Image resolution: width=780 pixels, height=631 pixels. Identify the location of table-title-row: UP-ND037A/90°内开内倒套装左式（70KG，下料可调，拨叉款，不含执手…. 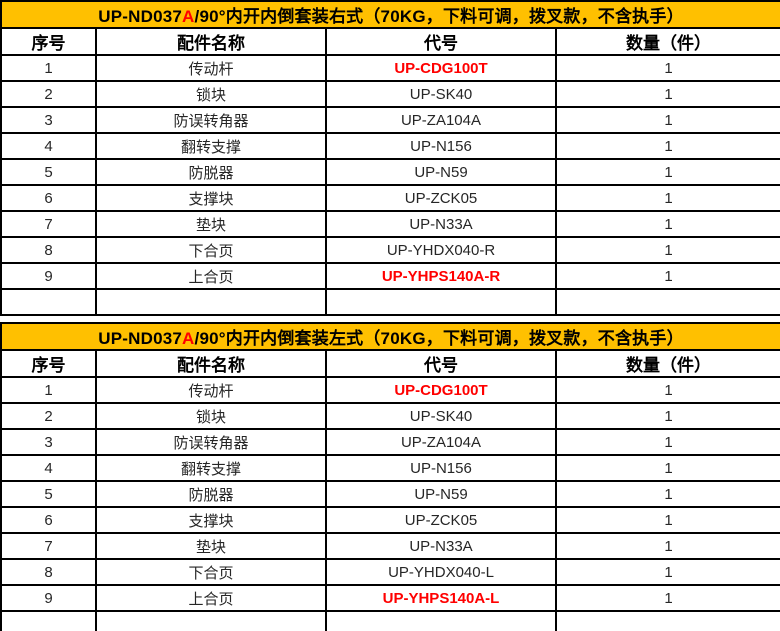
(390, 336).